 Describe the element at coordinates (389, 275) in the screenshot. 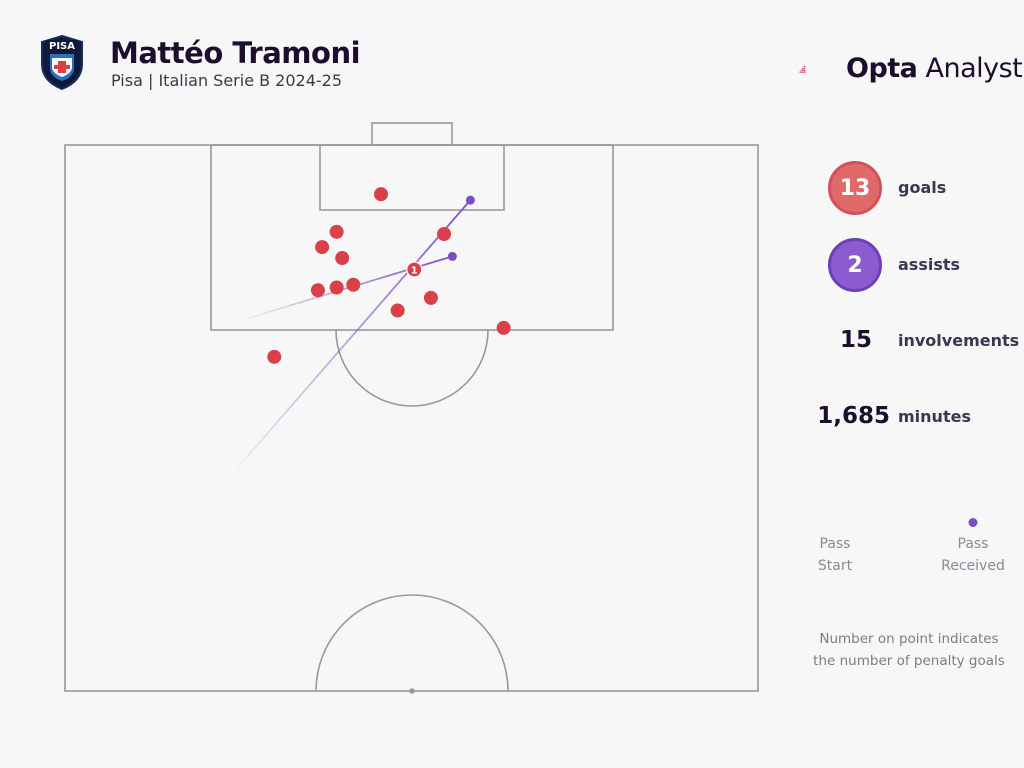

I see `goal-layer: 1` at that location.